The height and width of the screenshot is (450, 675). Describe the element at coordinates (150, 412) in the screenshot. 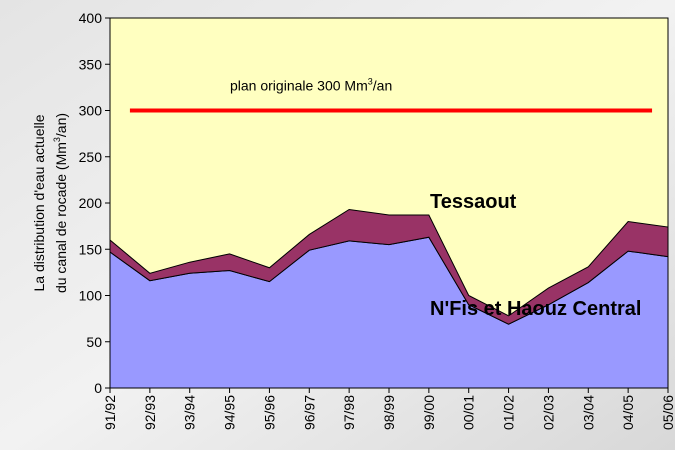

I see `x-tick-label: 92/93` at that location.